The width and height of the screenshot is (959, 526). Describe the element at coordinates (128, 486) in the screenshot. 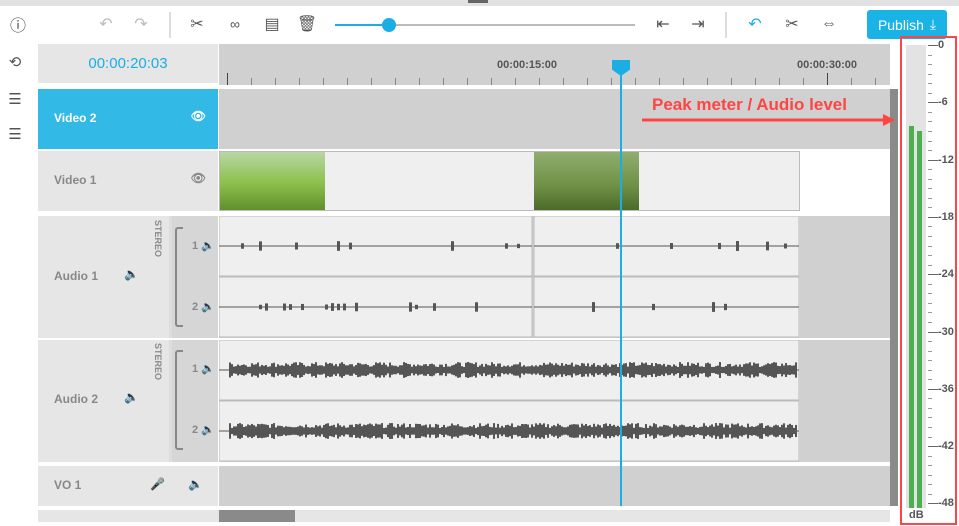

I see `track-header-vo-1: VO 1 🎤 🔈` at that location.